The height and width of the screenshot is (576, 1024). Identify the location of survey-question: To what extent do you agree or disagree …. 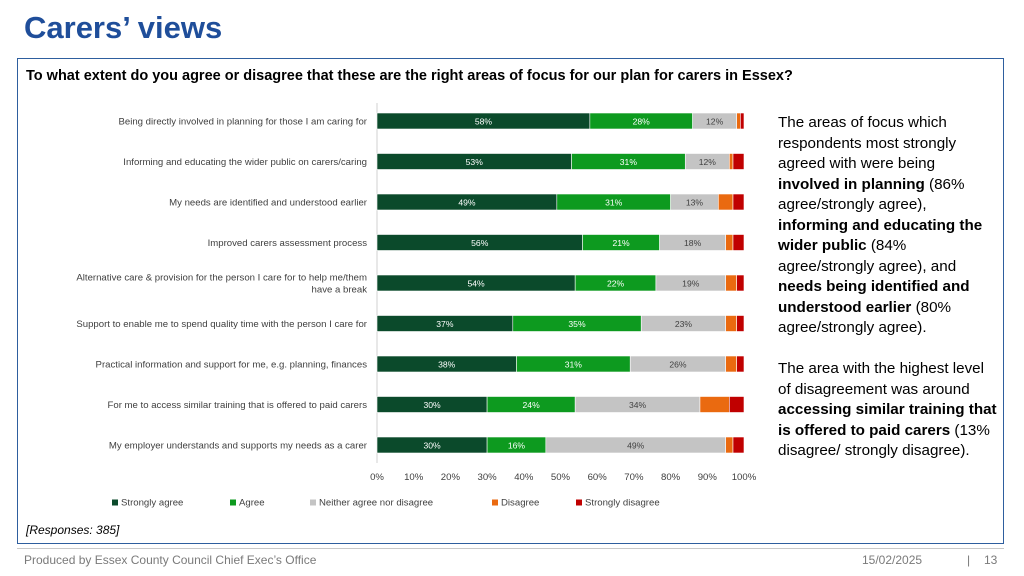
(409, 76).